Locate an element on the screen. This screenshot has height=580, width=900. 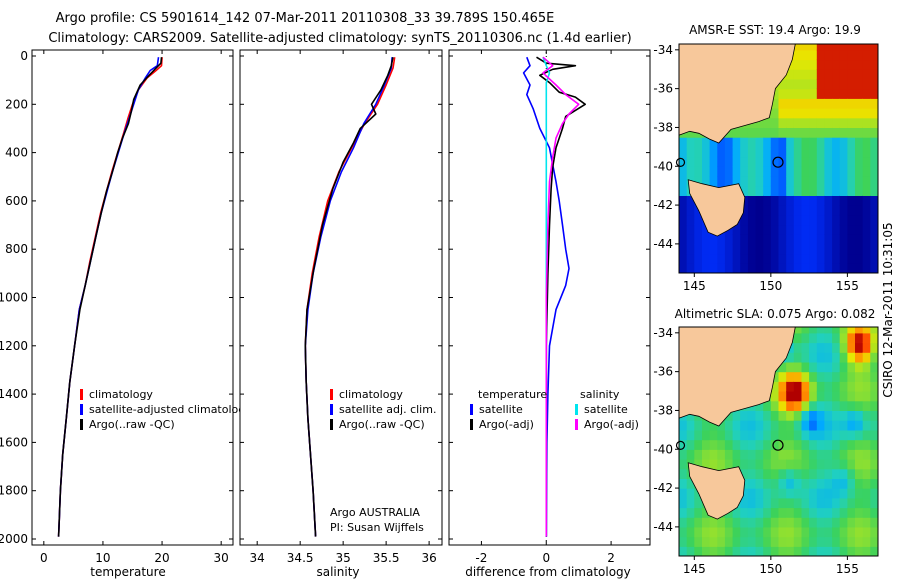
map-y-tick-label: -36 is located at coordinates (663, 372).